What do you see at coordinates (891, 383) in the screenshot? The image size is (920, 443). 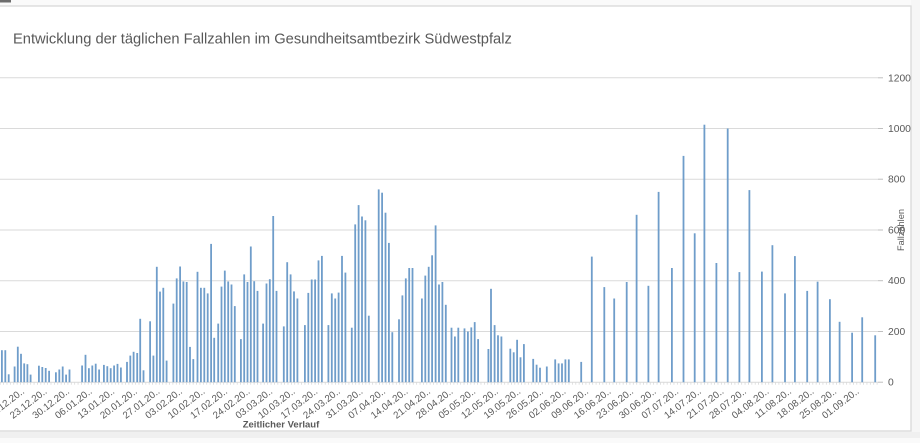 I see `svg-text: 0` at bounding box center [891, 383].